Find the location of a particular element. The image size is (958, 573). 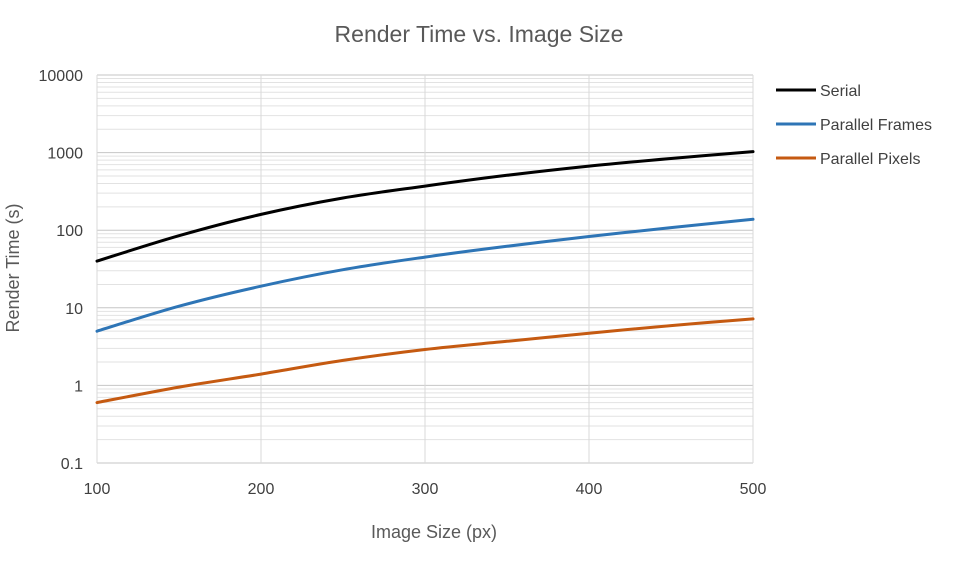

y-tick-label: 100 is located at coordinates (69, 231).